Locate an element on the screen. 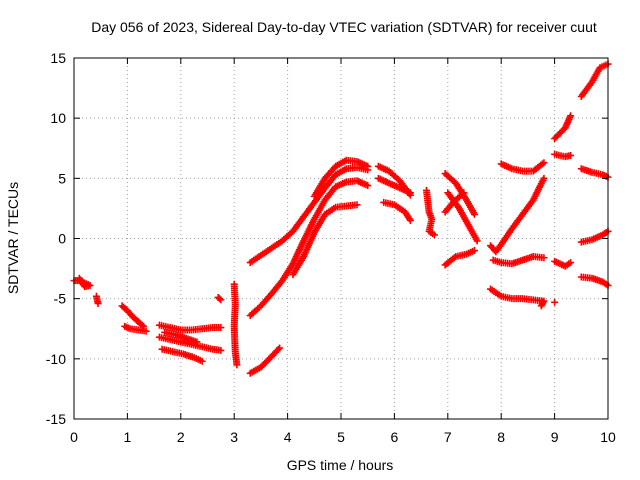 This screenshot has width=640, height=480. y-tick-label: 5 is located at coordinates (62, 178).